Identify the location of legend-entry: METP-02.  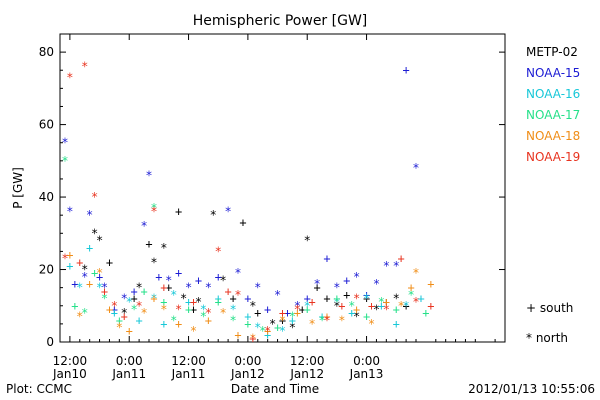
(552, 52).